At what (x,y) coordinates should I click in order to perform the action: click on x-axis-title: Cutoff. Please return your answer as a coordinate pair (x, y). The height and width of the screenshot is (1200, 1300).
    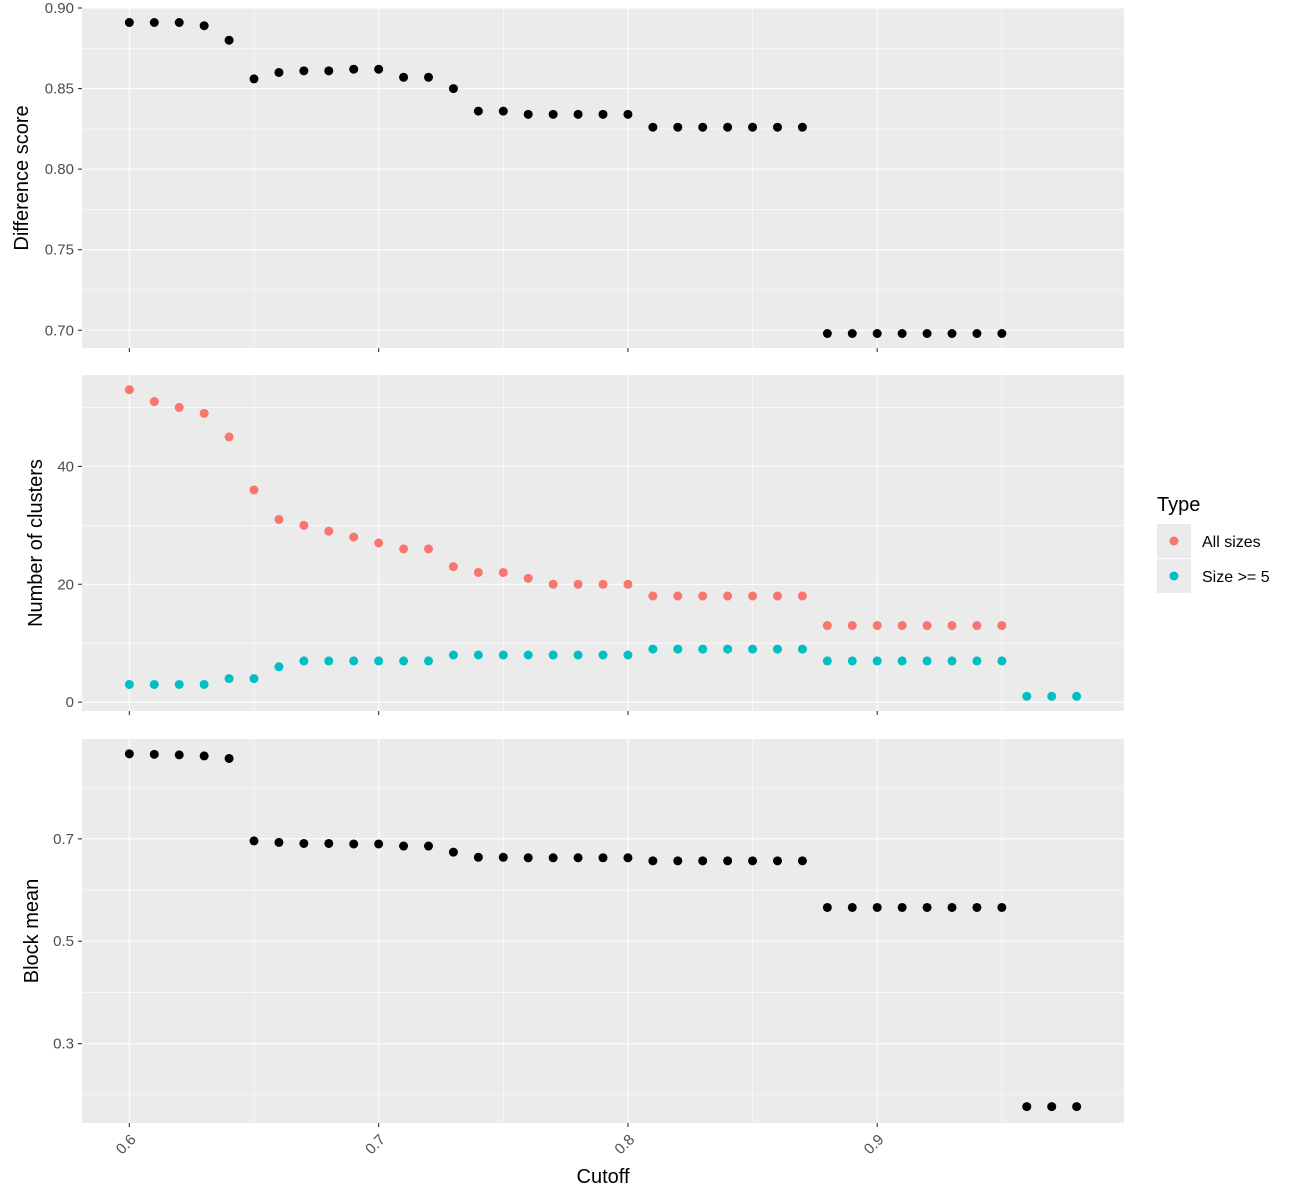
    Looking at the image, I should click on (603, 1177).